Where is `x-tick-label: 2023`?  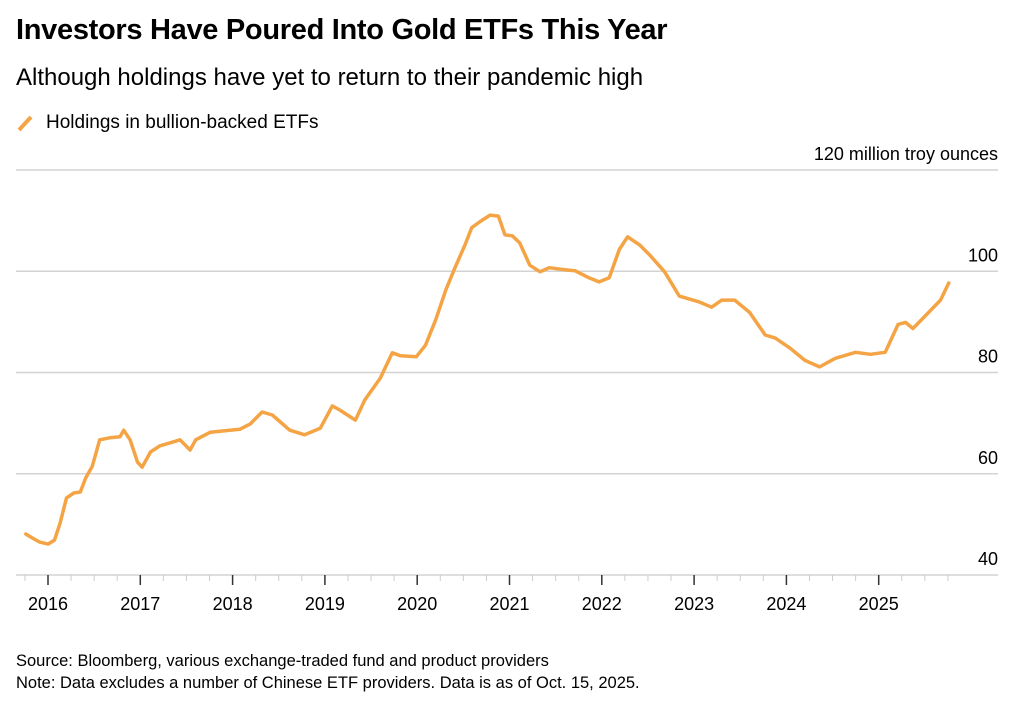 x-tick-label: 2023 is located at coordinates (694, 604).